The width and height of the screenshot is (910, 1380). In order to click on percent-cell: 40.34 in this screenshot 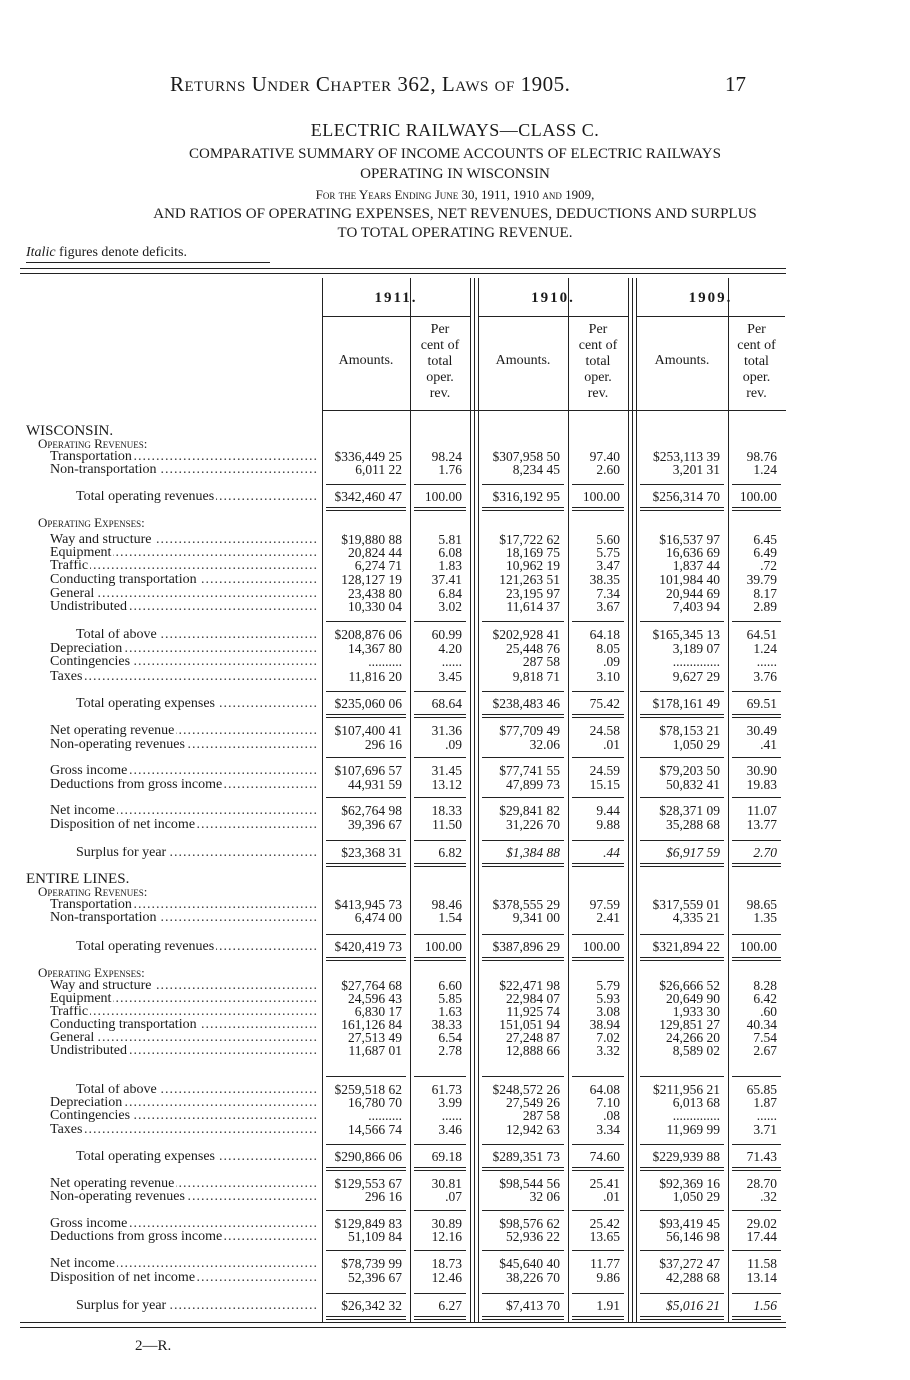, I will do `click(761, 1024)`.